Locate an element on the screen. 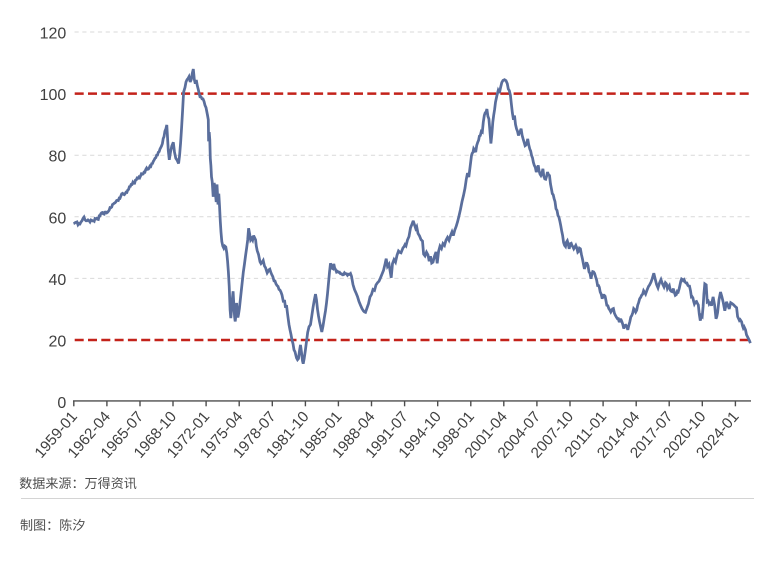 The height and width of the screenshot is (565, 772). svg-text: 40 is located at coordinates (58, 280).